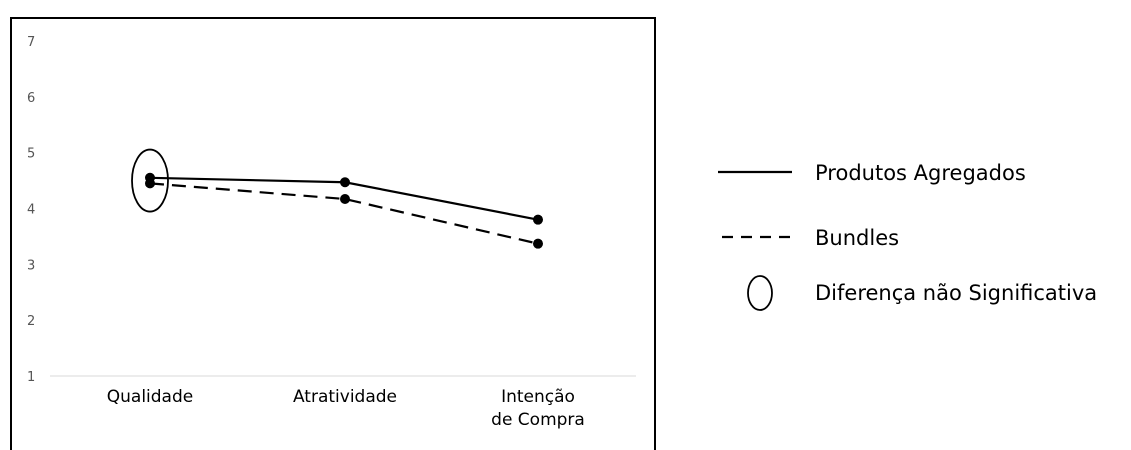 This screenshot has width=1131, height=450. Describe the element at coordinates (31, 377) in the screenshot. I see `y-tick-label: 1` at that location.